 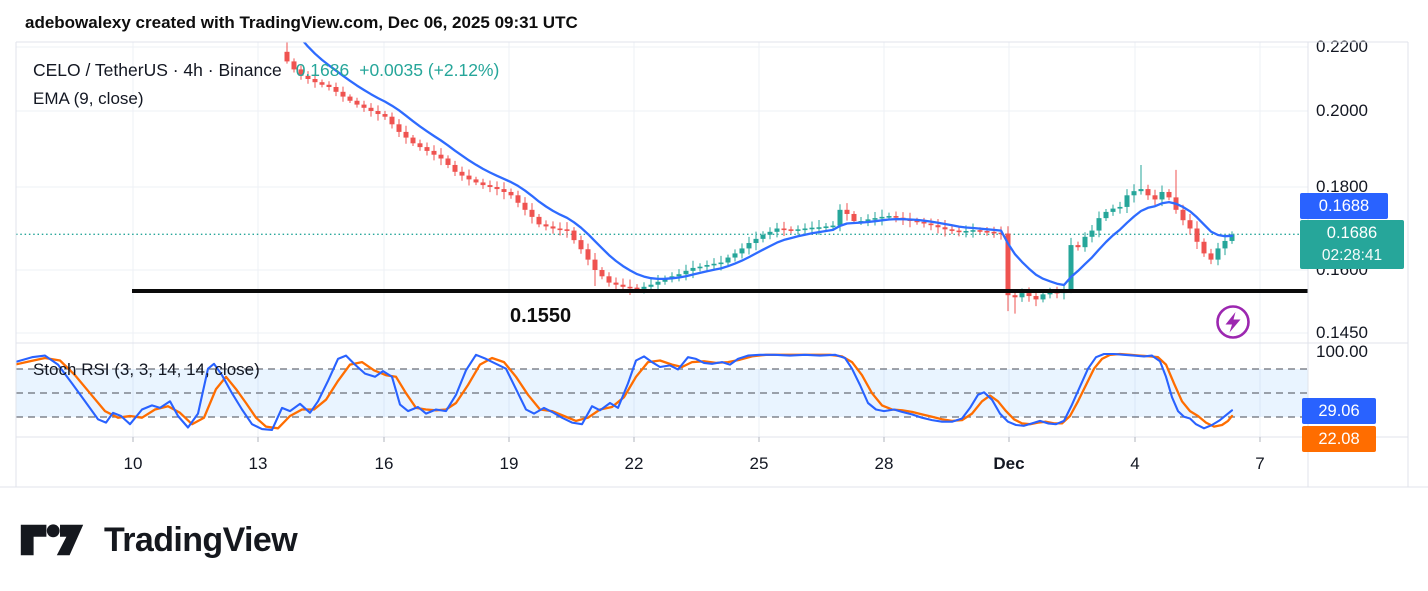 What do you see at coordinates (541, 316) in the screenshot?
I see `support-price-label: 0.1550` at bounding box center [541, 316].